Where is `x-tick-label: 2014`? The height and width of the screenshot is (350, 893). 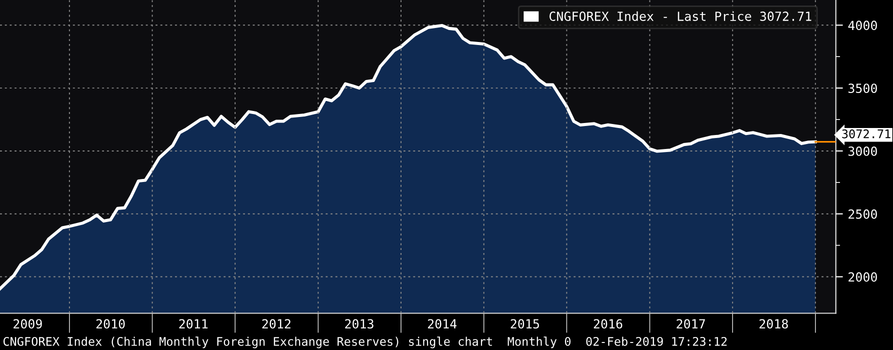
x-tick-label: 2014 is located at coordinates (442, 324).